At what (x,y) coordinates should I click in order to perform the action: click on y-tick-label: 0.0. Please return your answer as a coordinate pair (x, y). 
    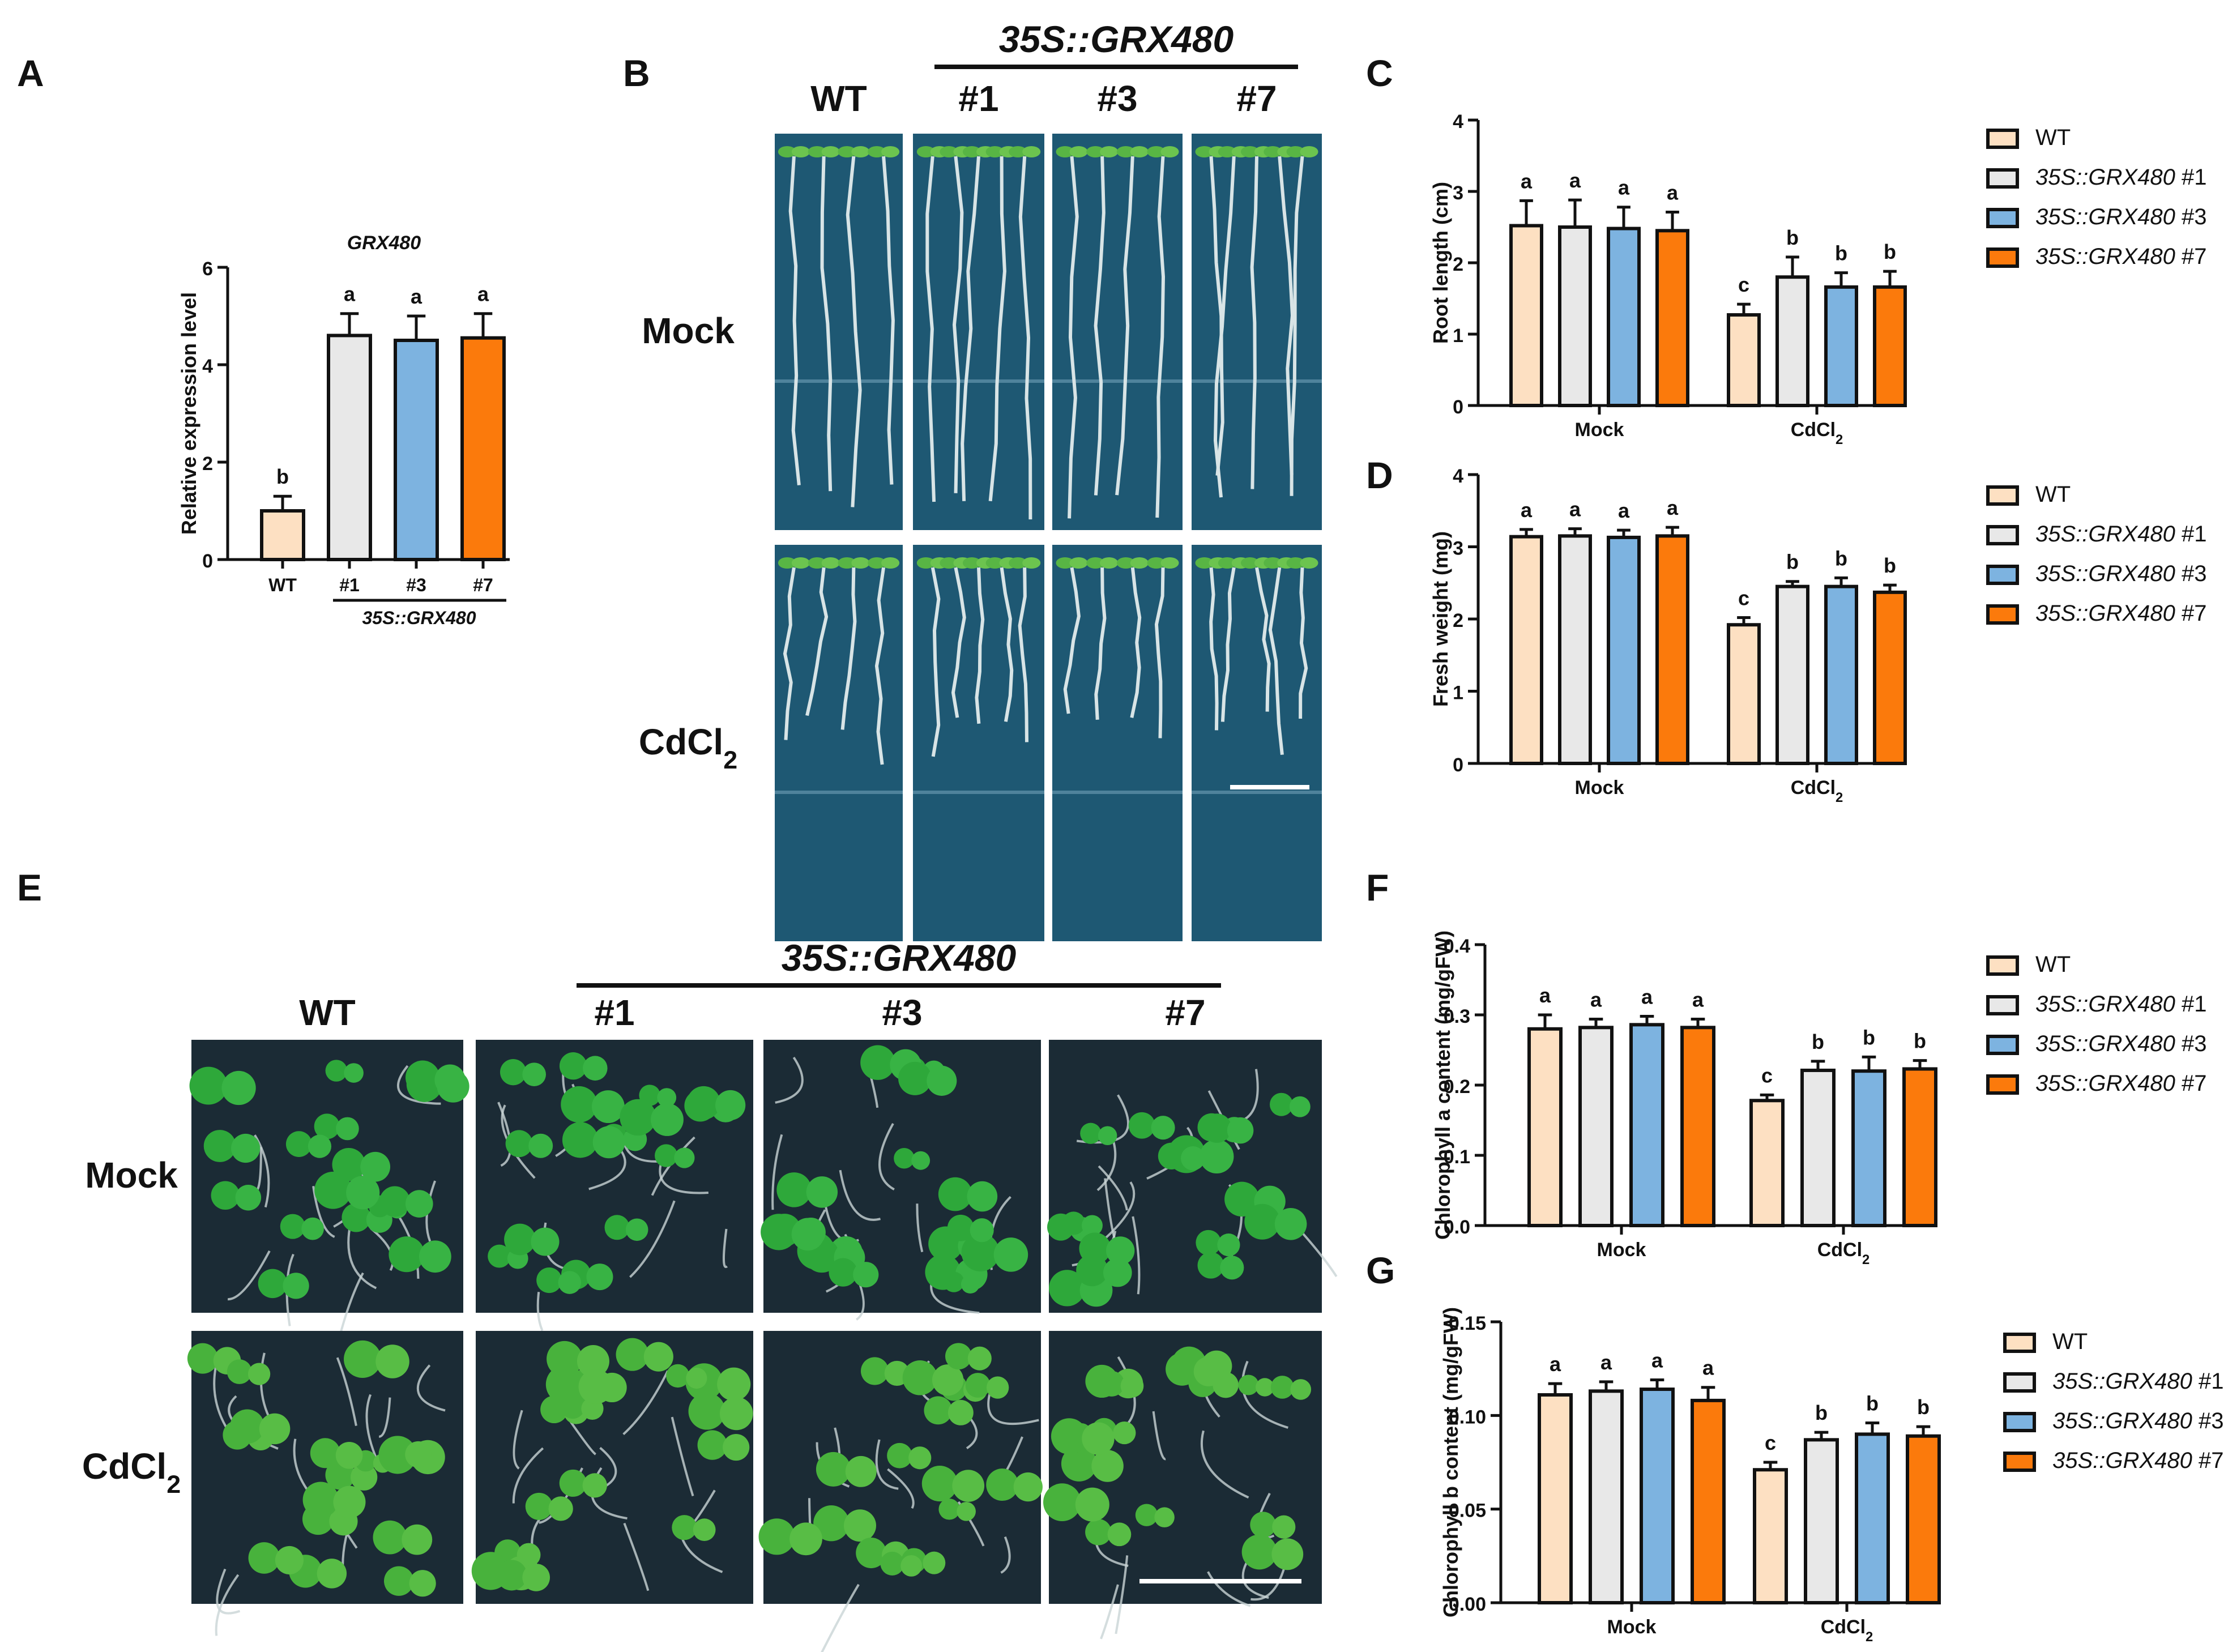
    Looking at the image, I should click on (1457, 1227).